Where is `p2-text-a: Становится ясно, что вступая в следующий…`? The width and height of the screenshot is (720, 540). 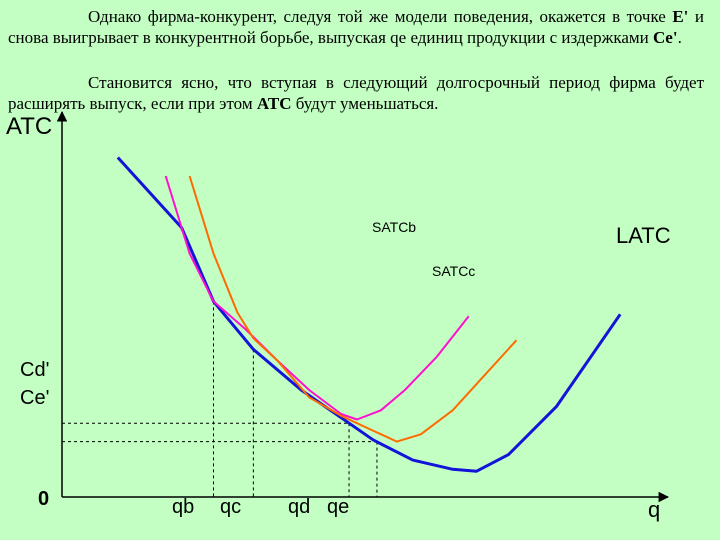 p2-text-a: Становится ясно, что вступая в следующий… is located at coordinates (356, 93).